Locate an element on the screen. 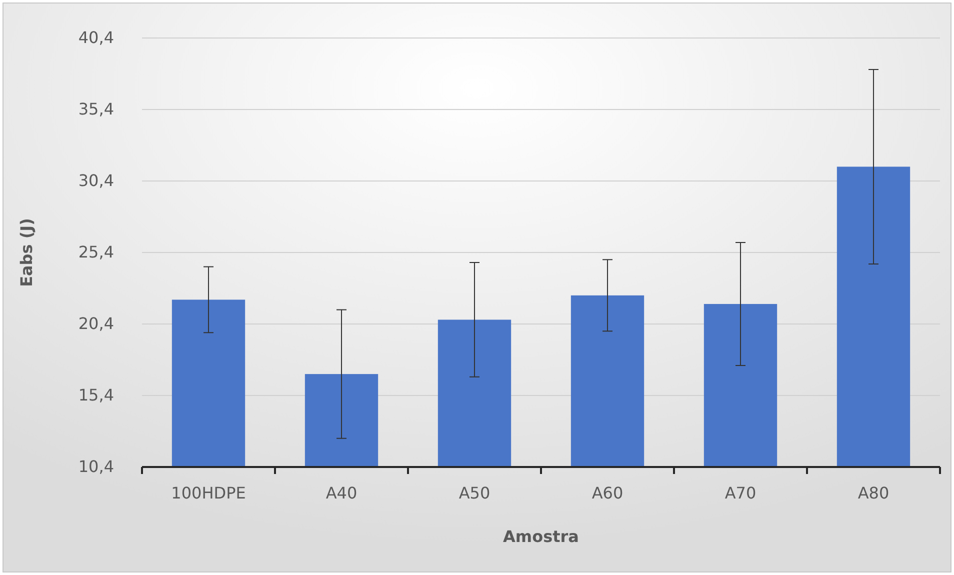  y-tick-label: 20,4 is located at coordinates (96, 324).